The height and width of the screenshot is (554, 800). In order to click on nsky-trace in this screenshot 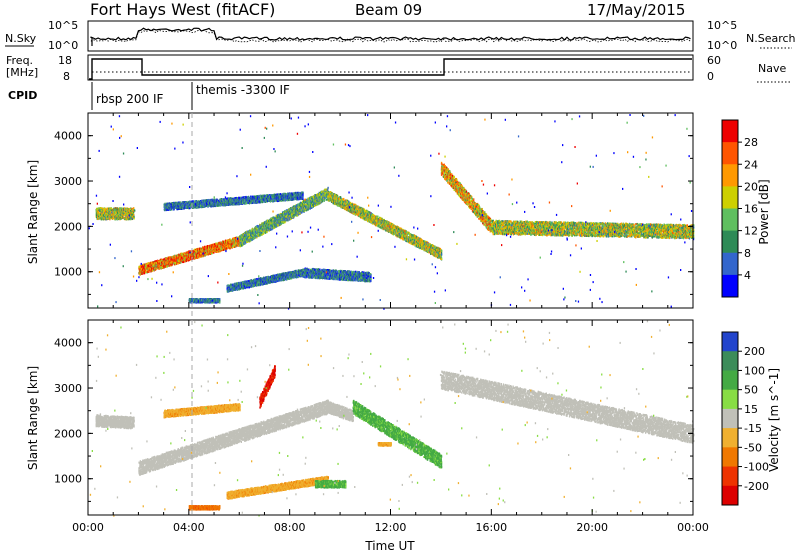, I will do `click(390, 36)`.